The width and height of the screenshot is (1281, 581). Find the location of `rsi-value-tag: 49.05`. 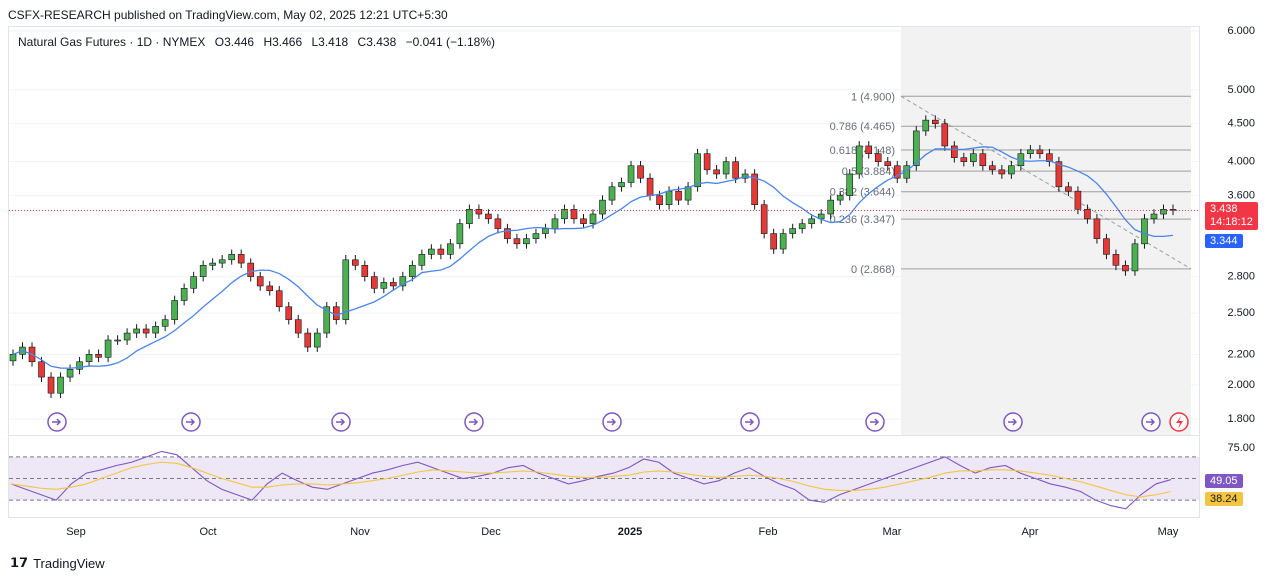

rsi-value-tag: 49.05 is located at coordinates (1224, 481).